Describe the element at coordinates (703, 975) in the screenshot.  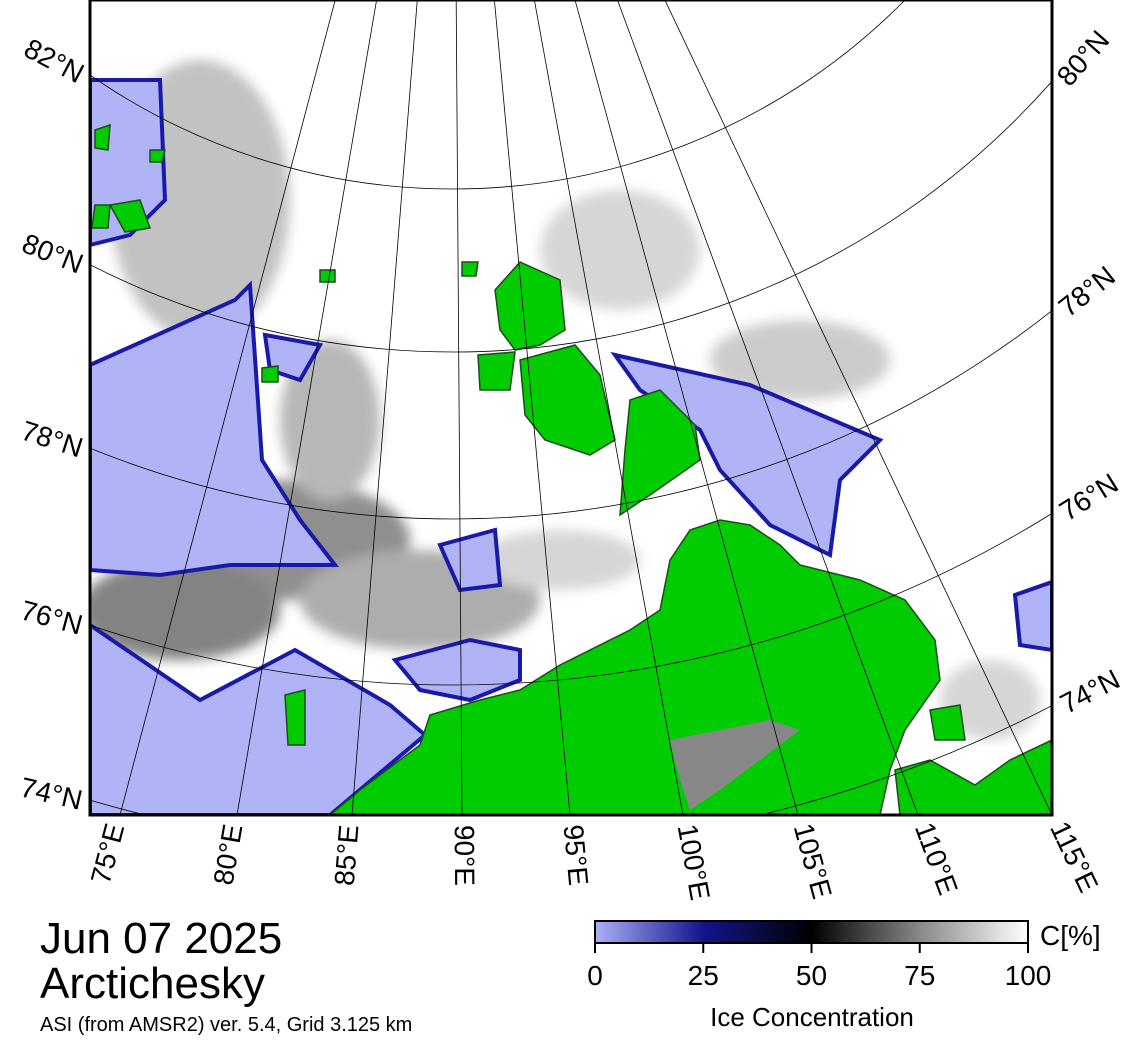
I see `colorbar-tick-label: 25` at that location.